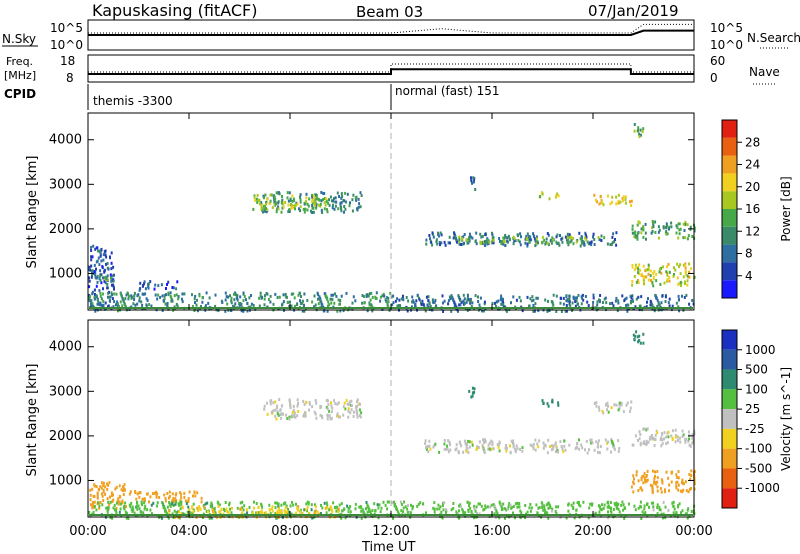  What do you see at coordinates (401, 35) in the screenshot?
I see `noise-panel: N.Sky 10^5 10^0 10^5 10^0 N.Search` at bounding box center [401, 35].